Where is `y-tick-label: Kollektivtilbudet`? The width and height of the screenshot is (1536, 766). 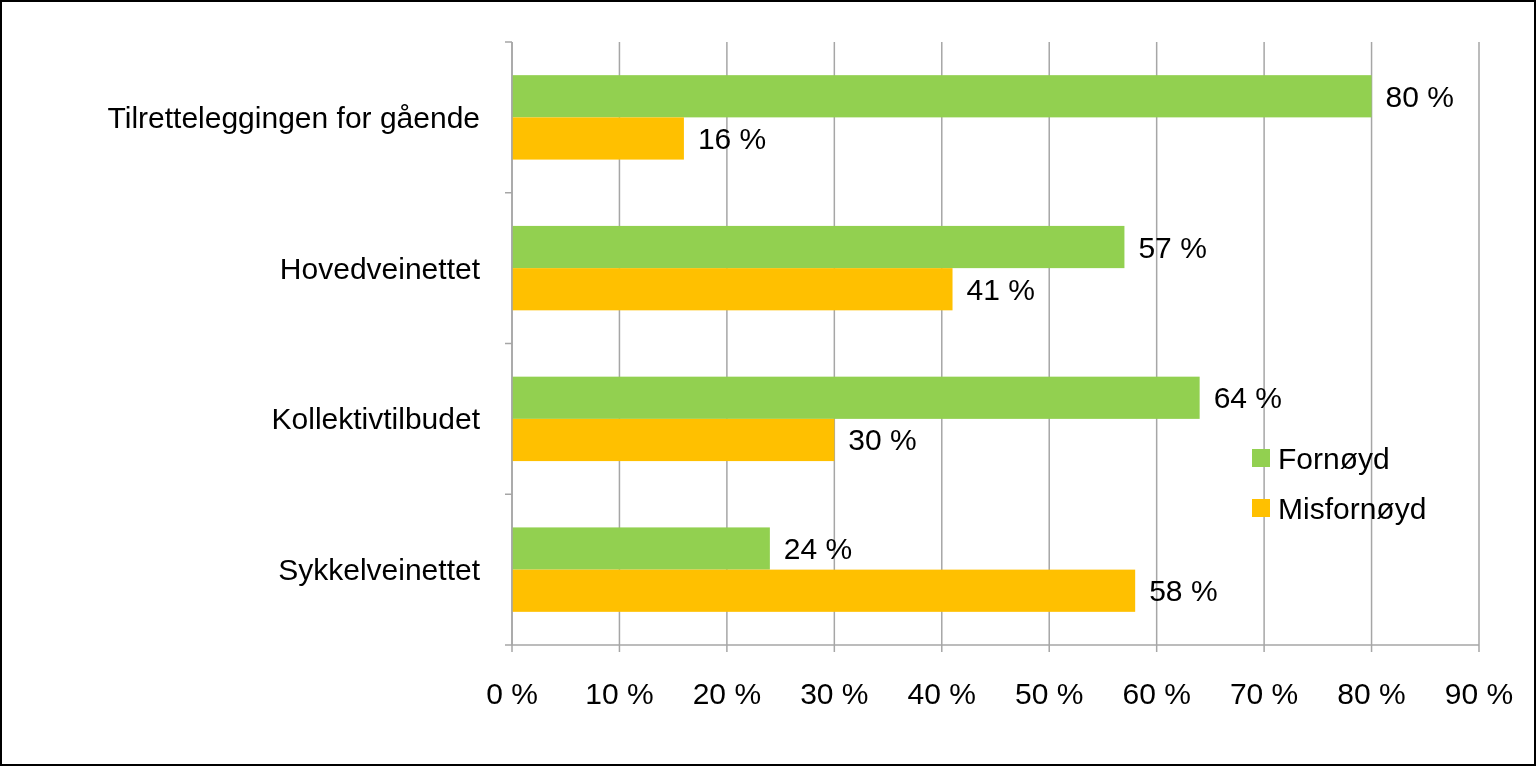 y-tick-label: Kollektivtilbudet is located at coordinates (376, 419).